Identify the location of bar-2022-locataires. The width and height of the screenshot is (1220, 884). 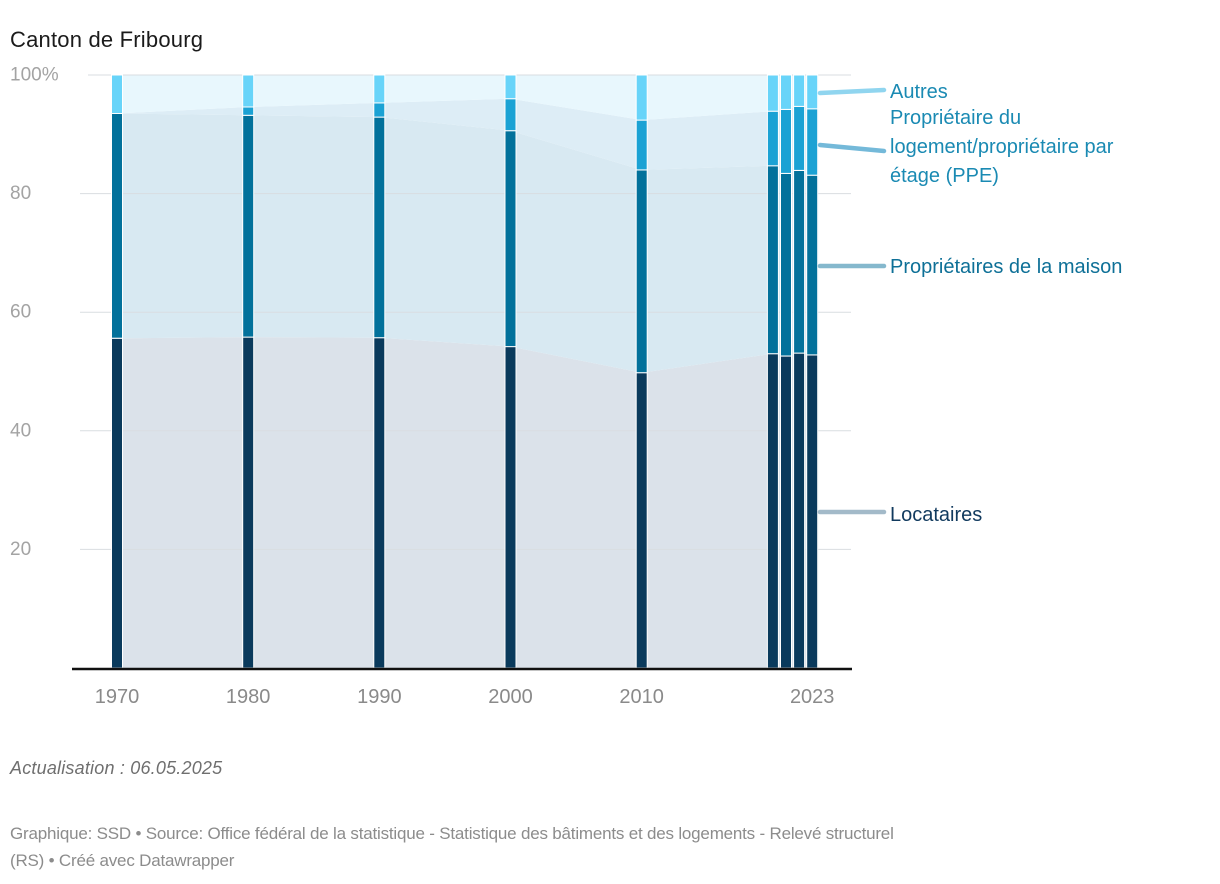
(799, 510).